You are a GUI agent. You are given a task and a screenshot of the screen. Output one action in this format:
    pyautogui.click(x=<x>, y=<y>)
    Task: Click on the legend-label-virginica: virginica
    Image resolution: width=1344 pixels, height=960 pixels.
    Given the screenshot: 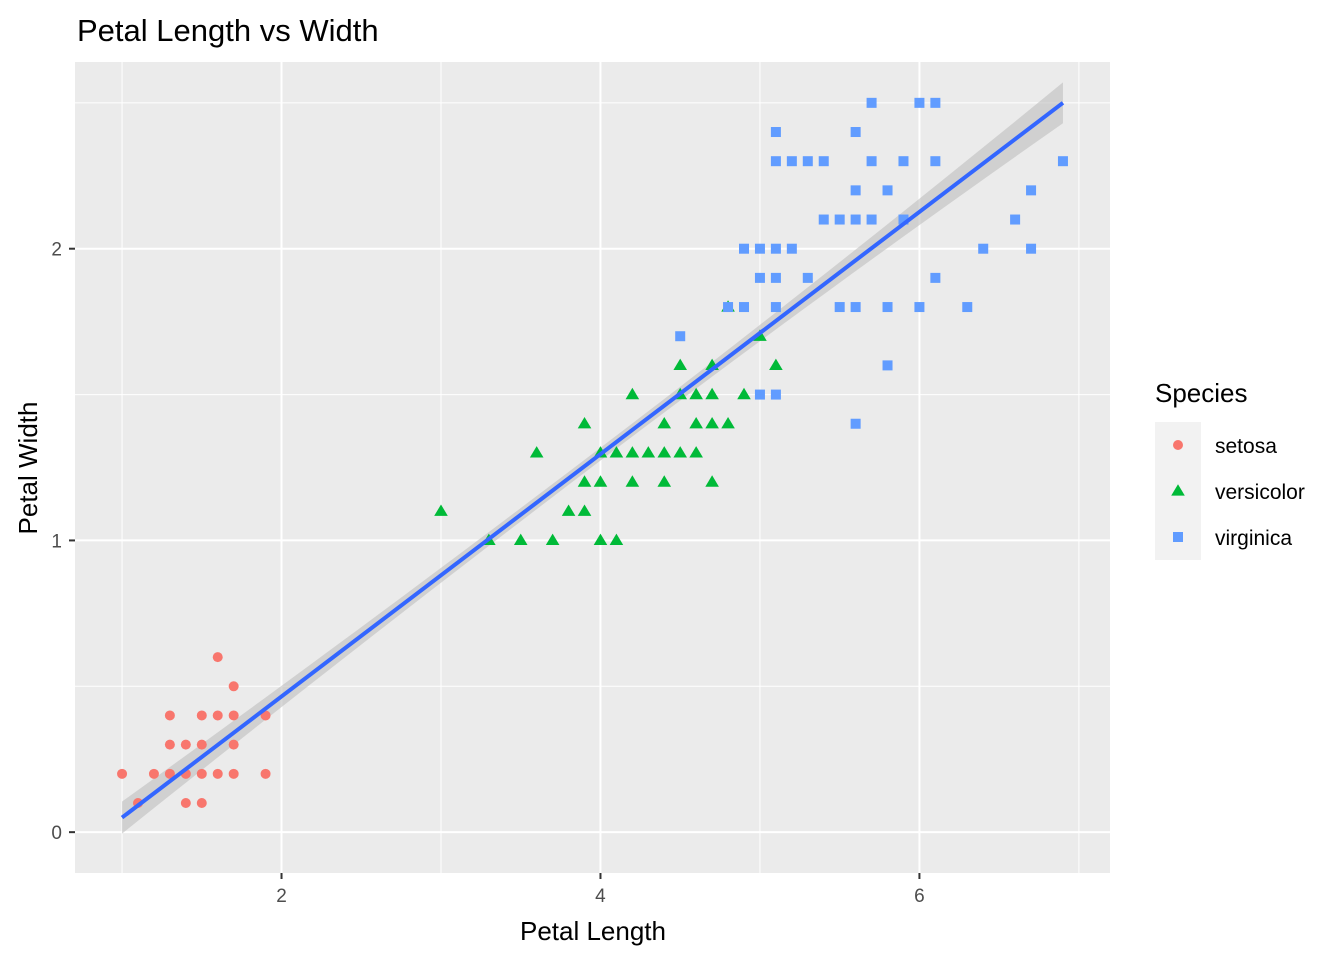 What is the action you would take?
    pyautogui.click(x=1253, y=538)
    